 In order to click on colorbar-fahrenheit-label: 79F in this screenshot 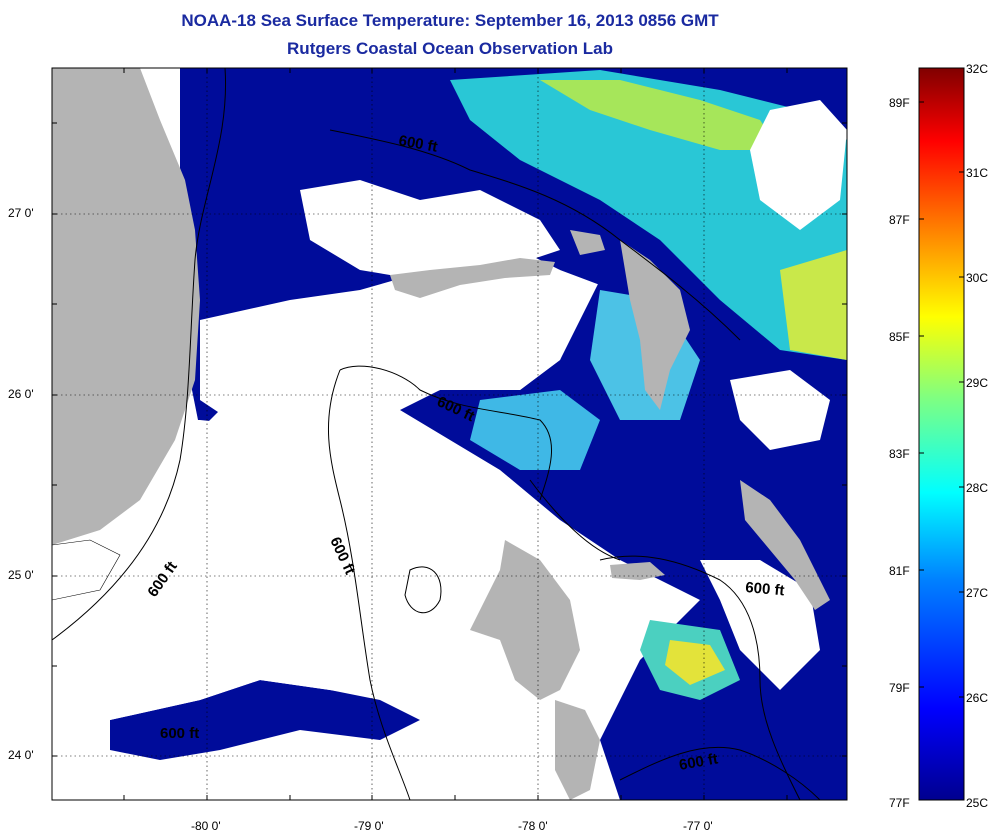, I will do `click(899, 688)`.